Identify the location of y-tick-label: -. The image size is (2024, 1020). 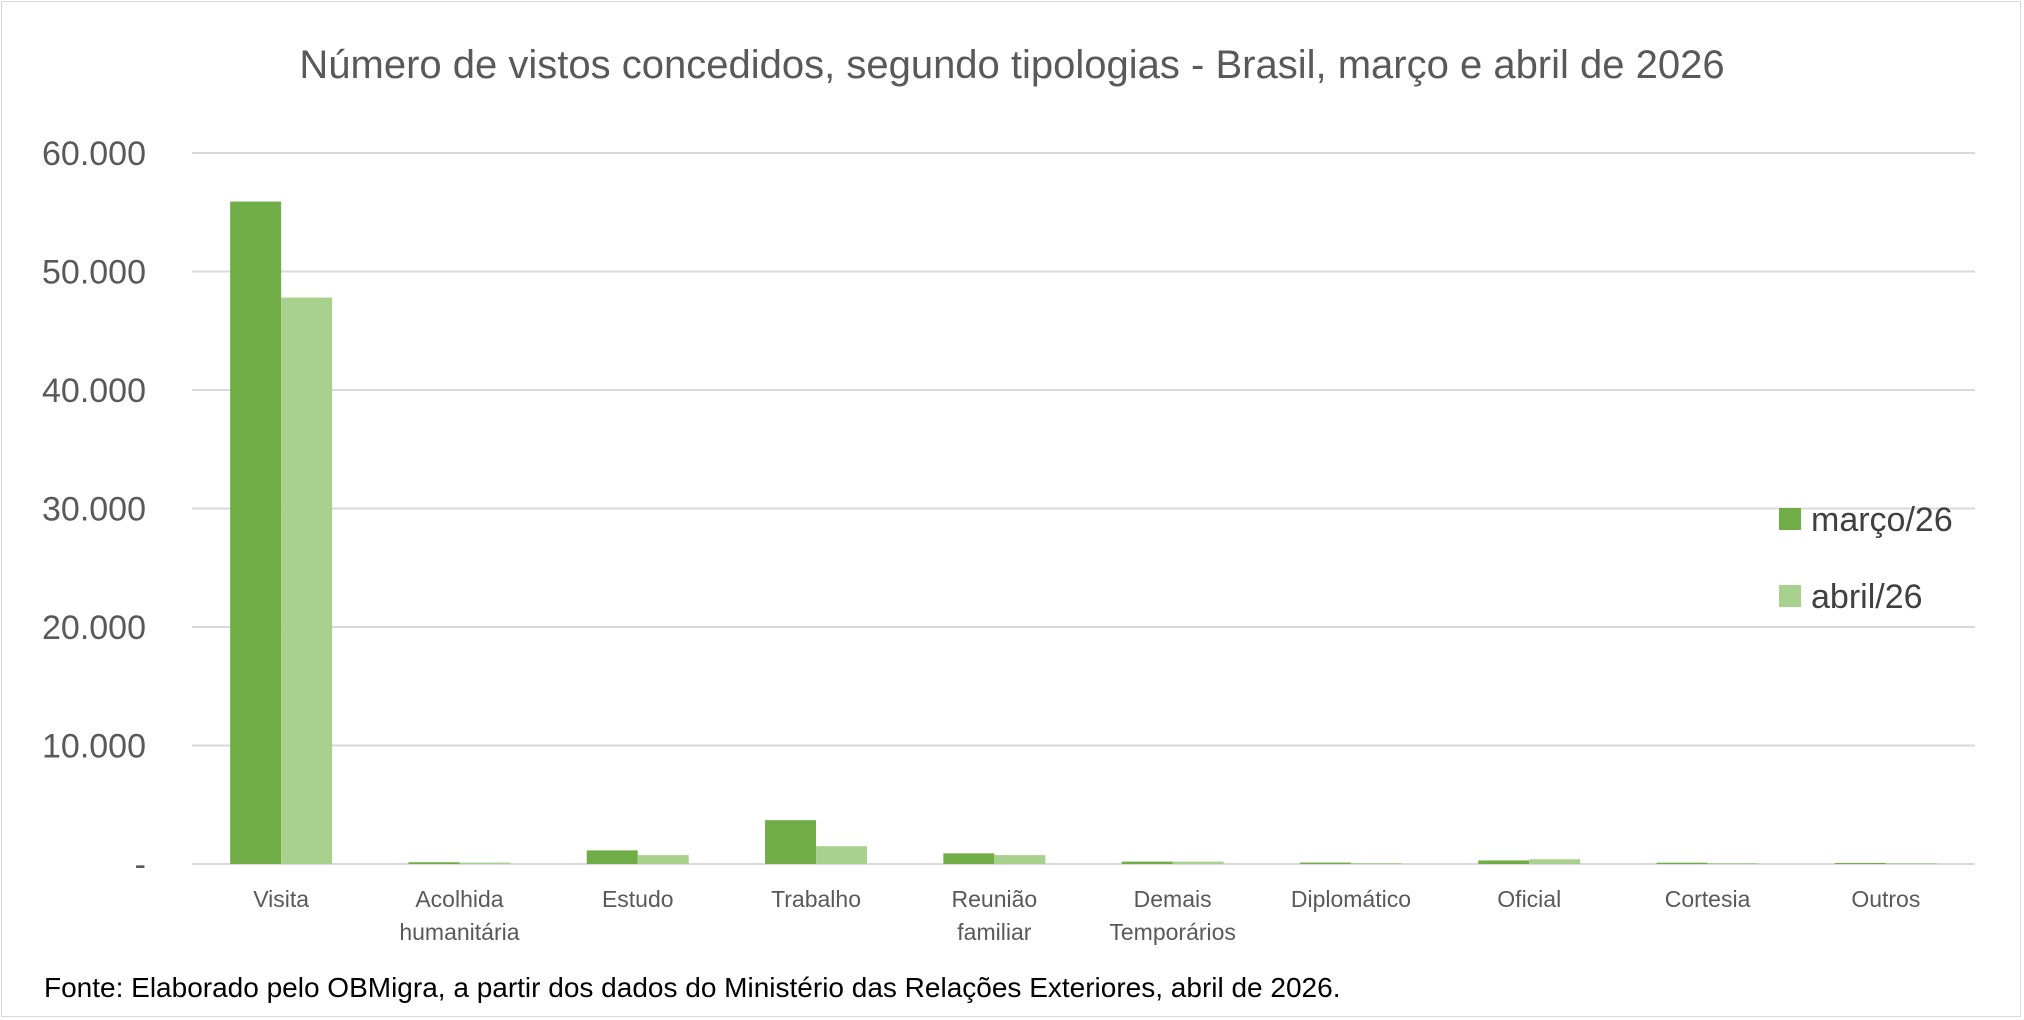
(140, 865).